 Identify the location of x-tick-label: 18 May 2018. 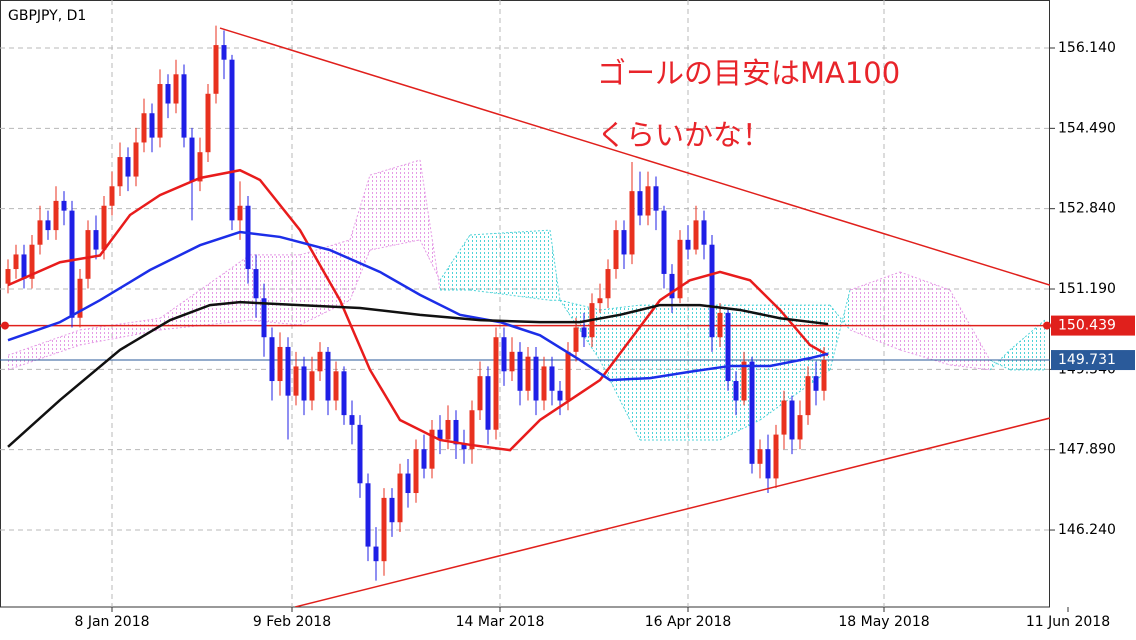
(883, 622).